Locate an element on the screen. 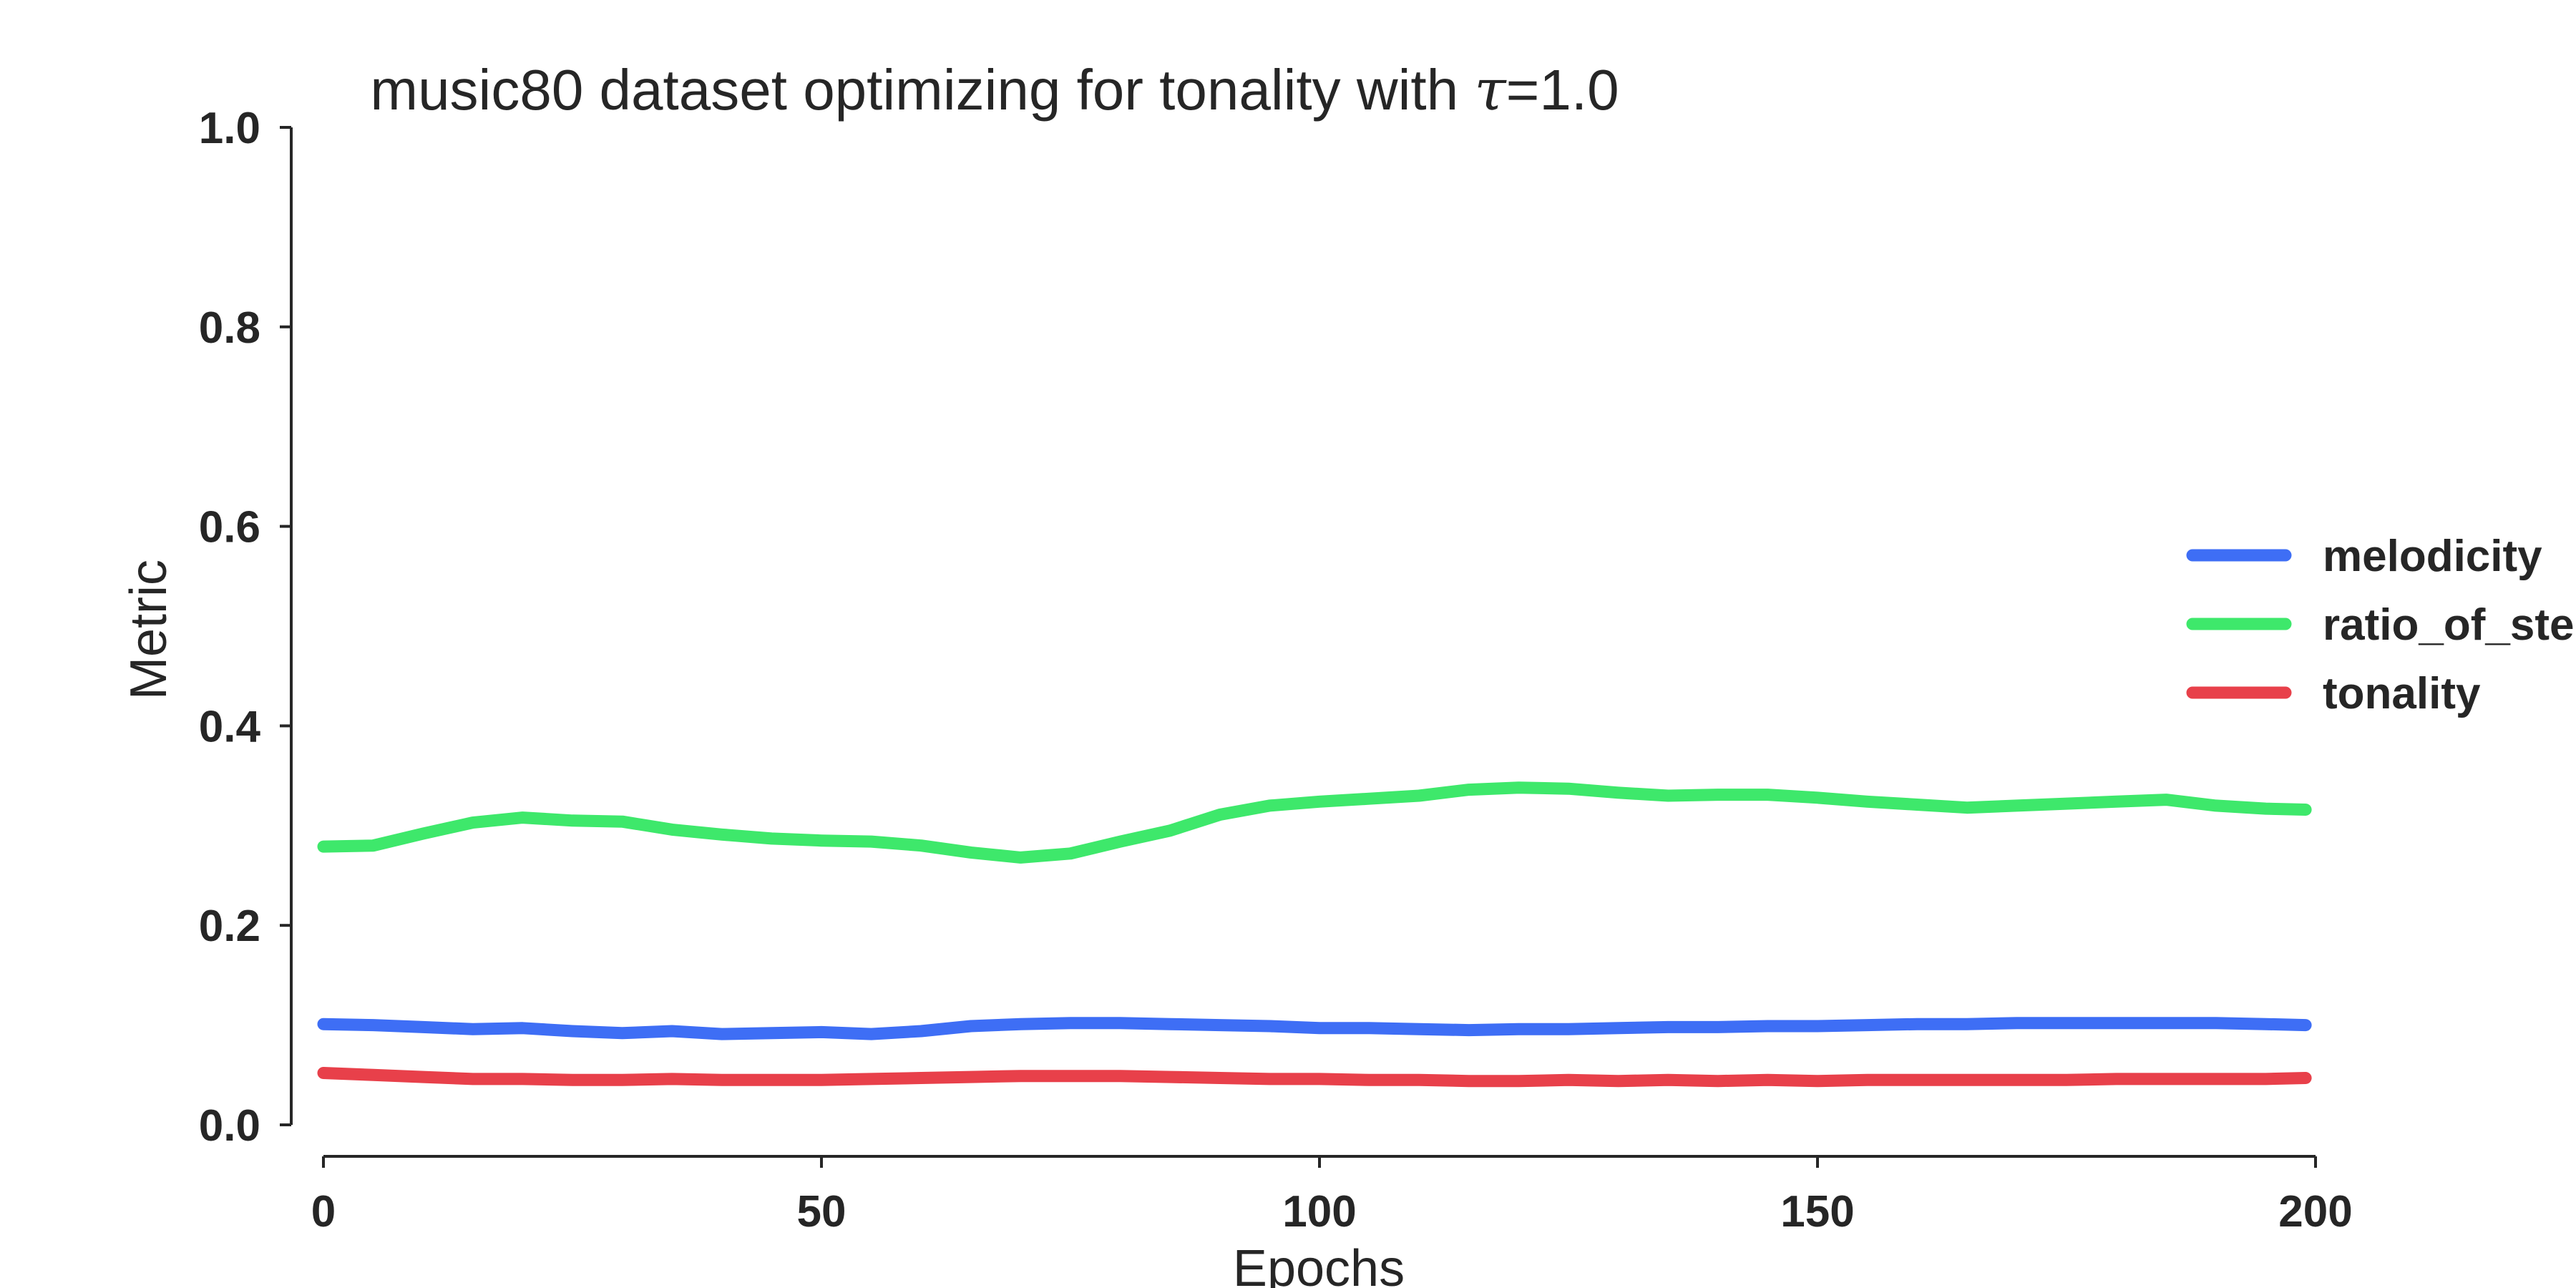 This screenshot has width=2576, height=1288. x-axis-label: Epochs is located at coordinates (1319, 1264).